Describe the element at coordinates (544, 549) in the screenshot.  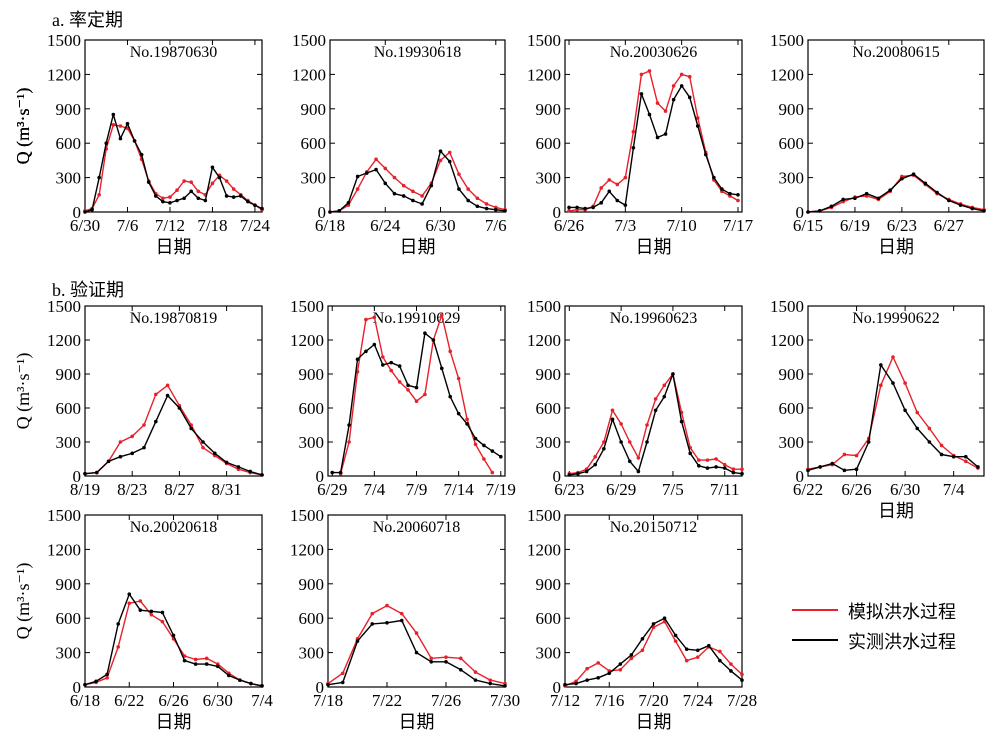
I see `y-tick-label: 1200` at that location.